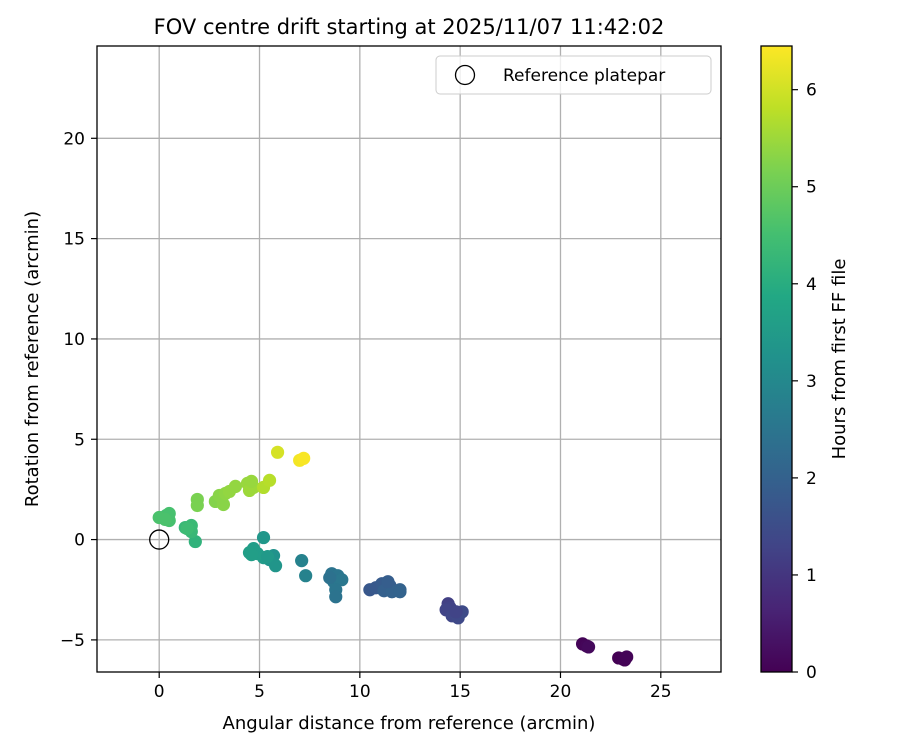  What do you see at coordinates (409, 723) in the screenshot?
I see `x-axis-label: Angular distance from reference (arcmin)` at bounding box center [409, 723].